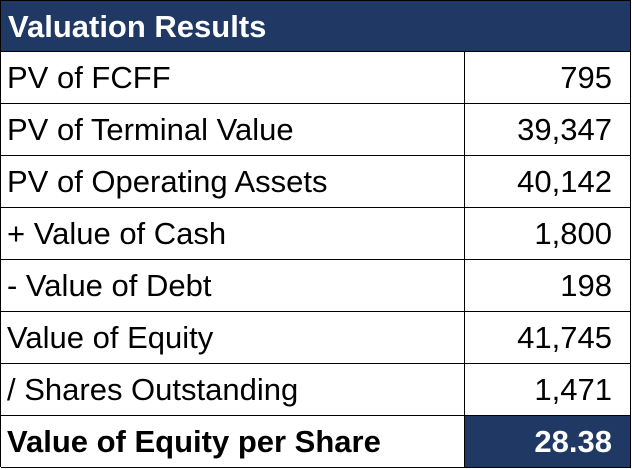 This screenshot has width=632, height=469. I want to click on total-row: Value of Equity per Share 28.38, so click(316, 442).